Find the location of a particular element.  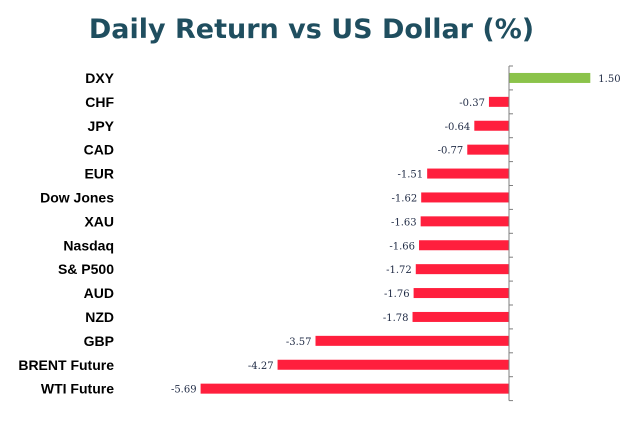

bar-chf is located at coordinates (498, 101).